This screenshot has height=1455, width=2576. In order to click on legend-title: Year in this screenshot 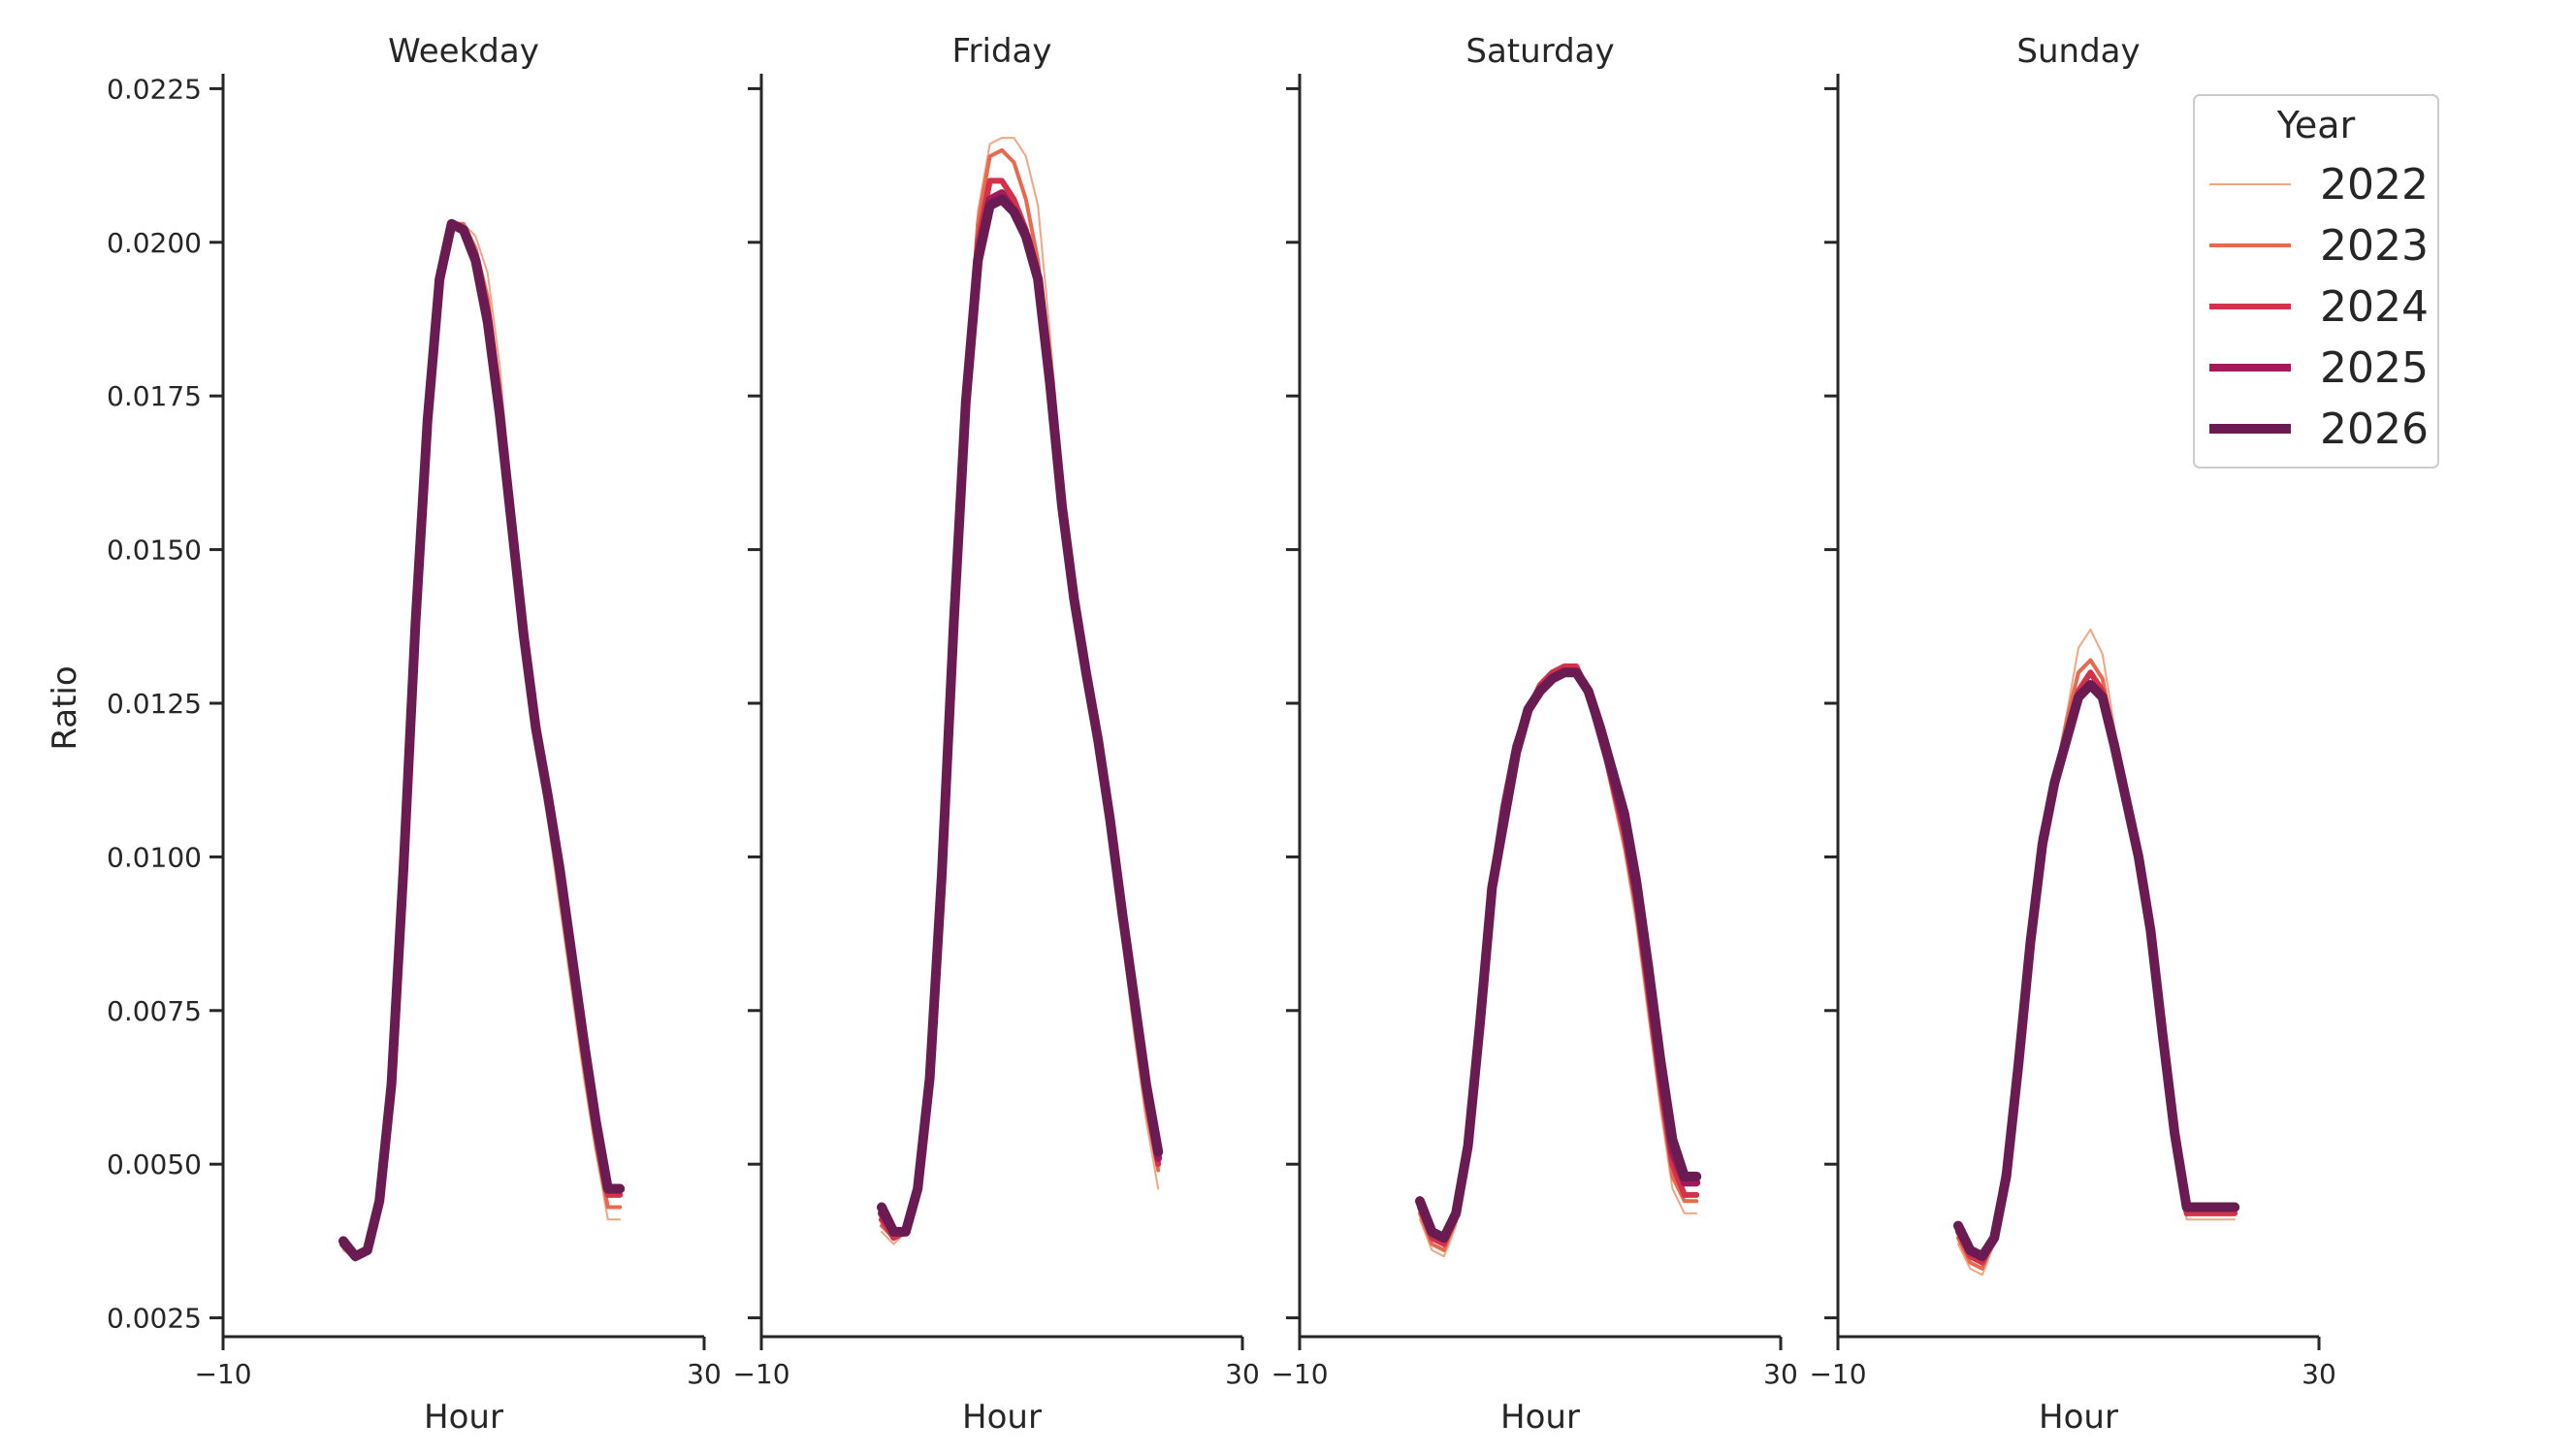, I will do `click(2316, 125)`.